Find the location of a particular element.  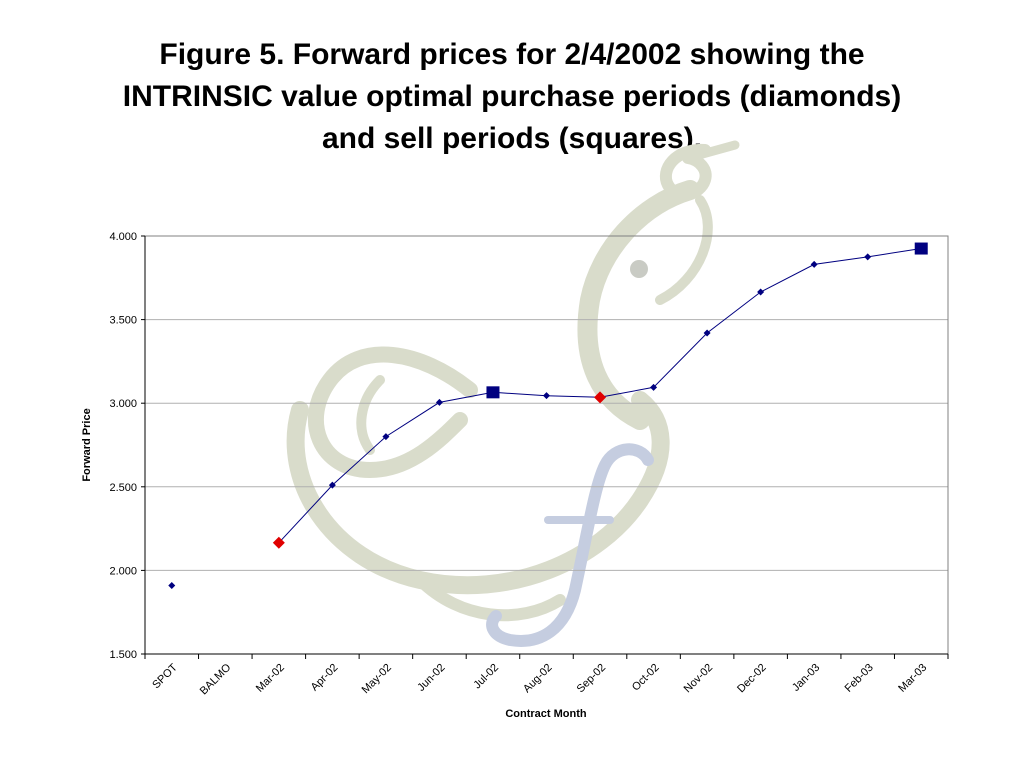

y-tick-label: 3.500 is located at coordinates (123, 321).